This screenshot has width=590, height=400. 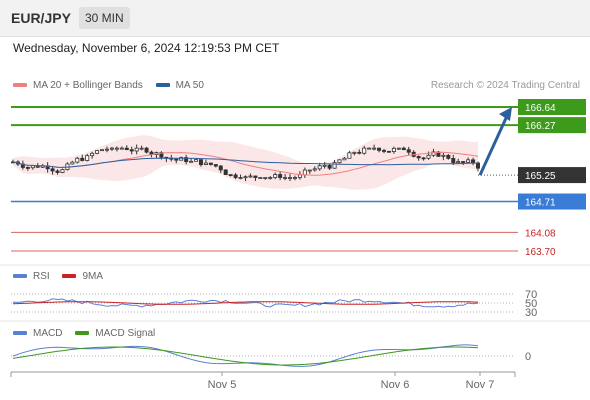 What do you see at coordinates (69, 276) in the screenshot?
I see `legend-swatch-9ma` at bounding box center [69, 276].